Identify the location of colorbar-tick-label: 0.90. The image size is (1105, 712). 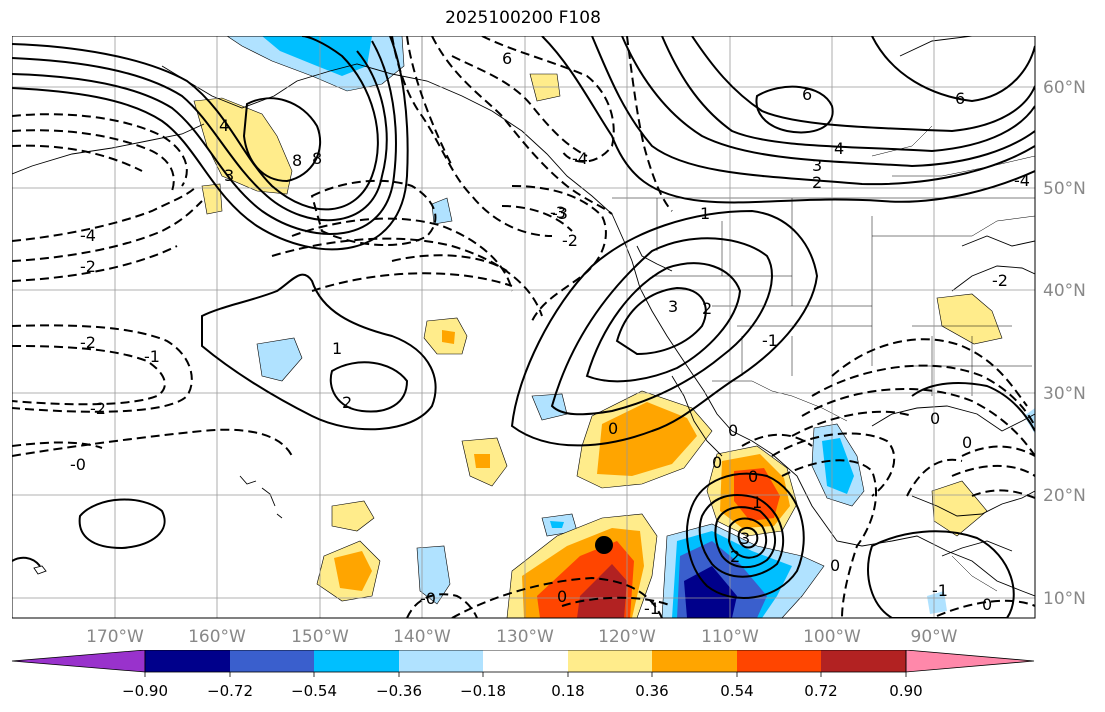
(905, 691).